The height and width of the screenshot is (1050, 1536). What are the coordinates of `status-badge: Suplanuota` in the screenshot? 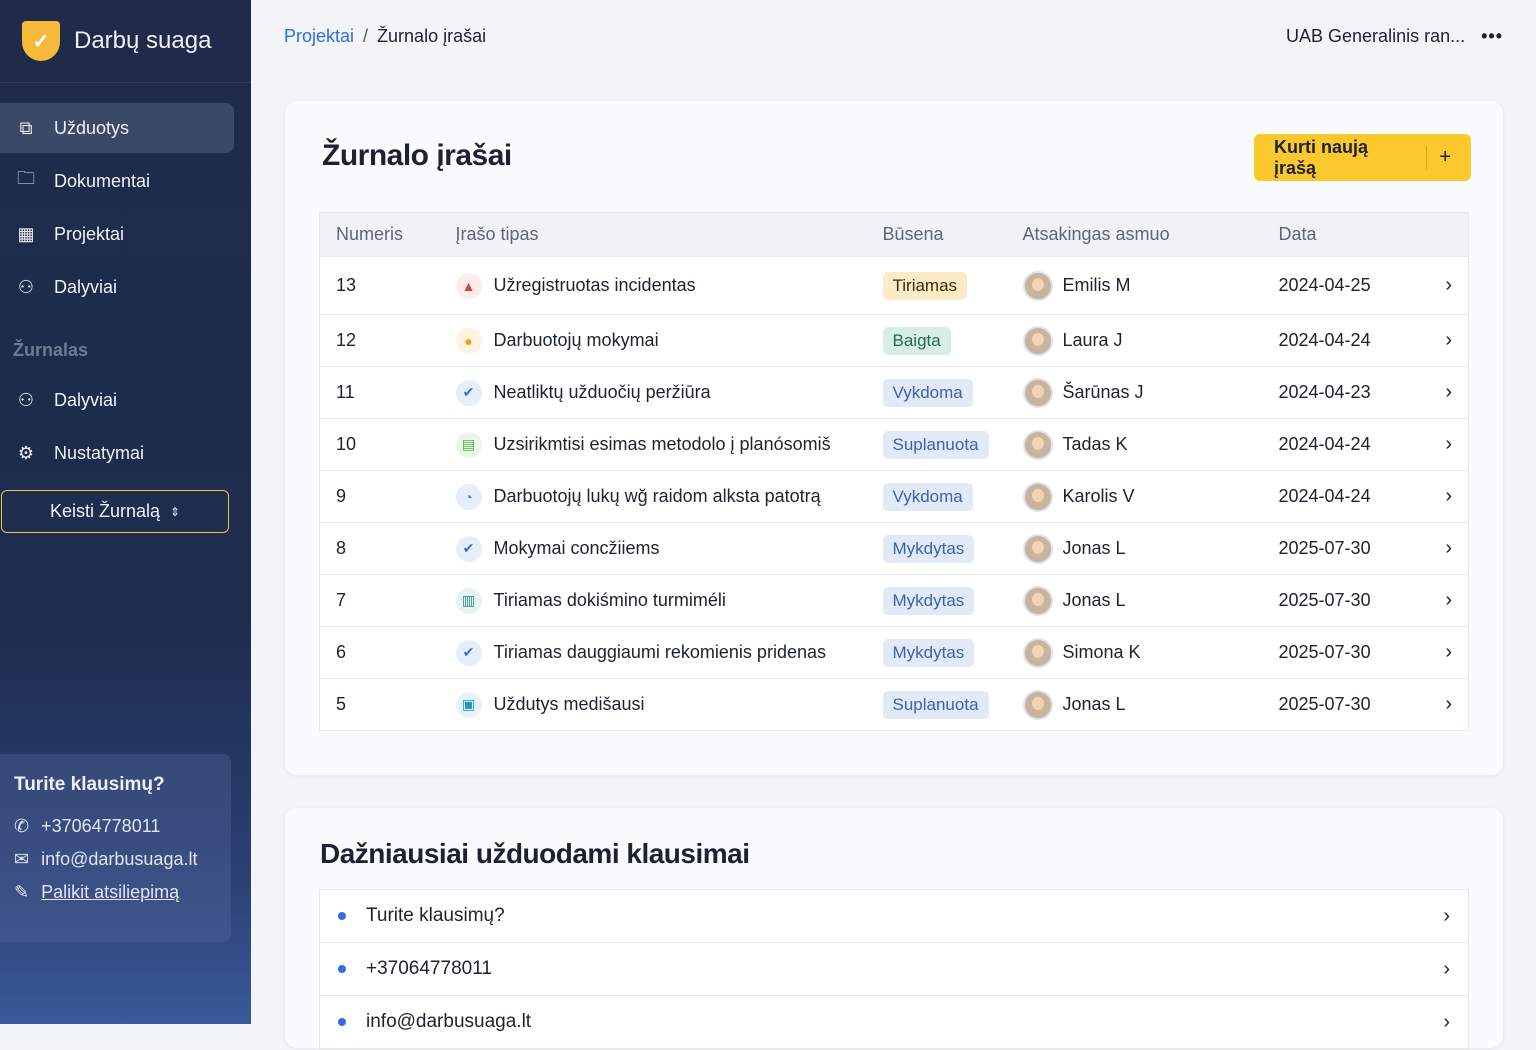 It's located at (935, 704).